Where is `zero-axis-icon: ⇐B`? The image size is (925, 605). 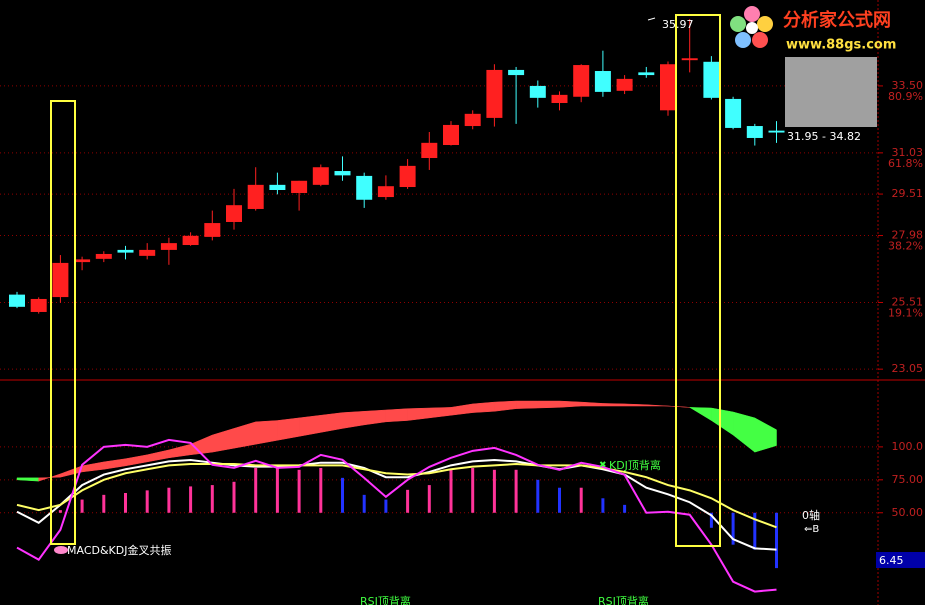 zero-axis-icon: ⇐B is located at coordinates (811, 529).